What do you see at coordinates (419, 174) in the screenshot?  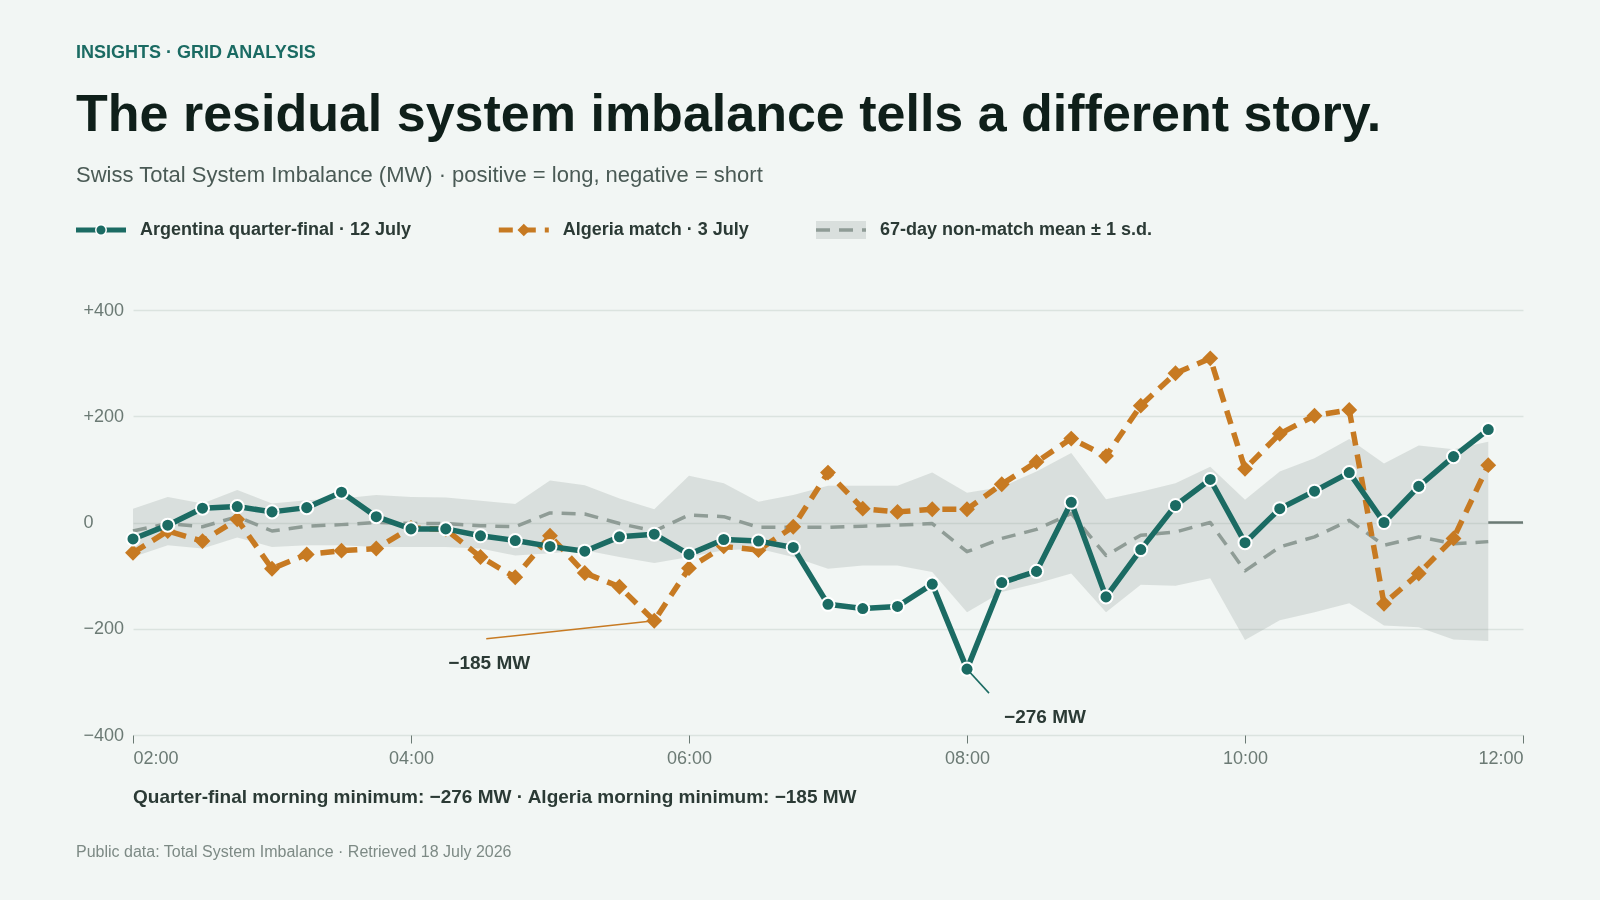 I see `chart-subtitle: Swiss Total System Imbalance (MW) · positive = long, negative = short` at bounding box center [419, 174].